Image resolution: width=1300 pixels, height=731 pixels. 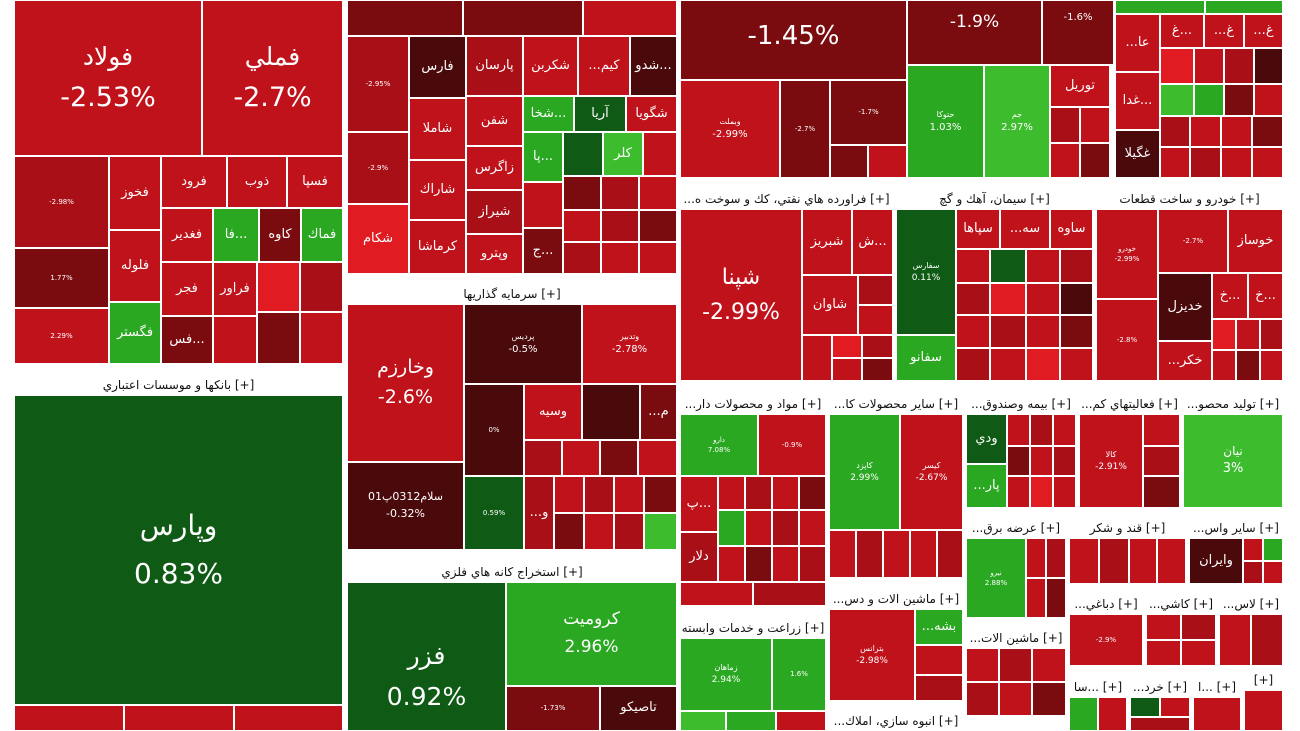 What do you see at coordinates (494, 513) in the screenshot?
I see `tile-small: 0.59%` at bounding box center [494, 513].